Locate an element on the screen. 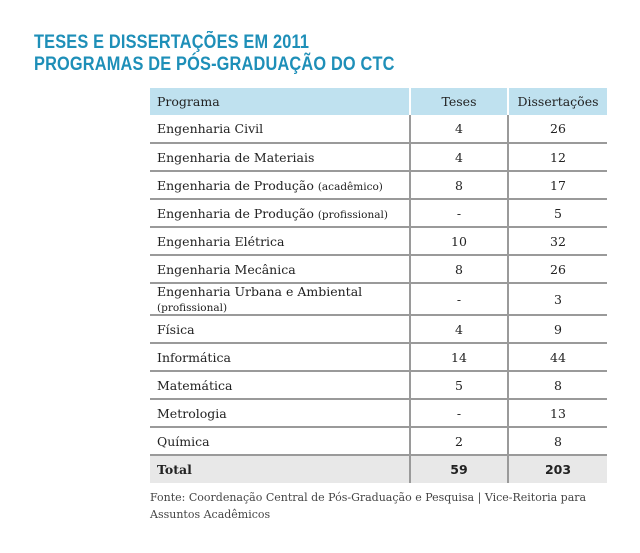 The width and height of the screenshot is (640, 553). table-header: Programa Teses Dissertações is located at coordinates (378, 101).